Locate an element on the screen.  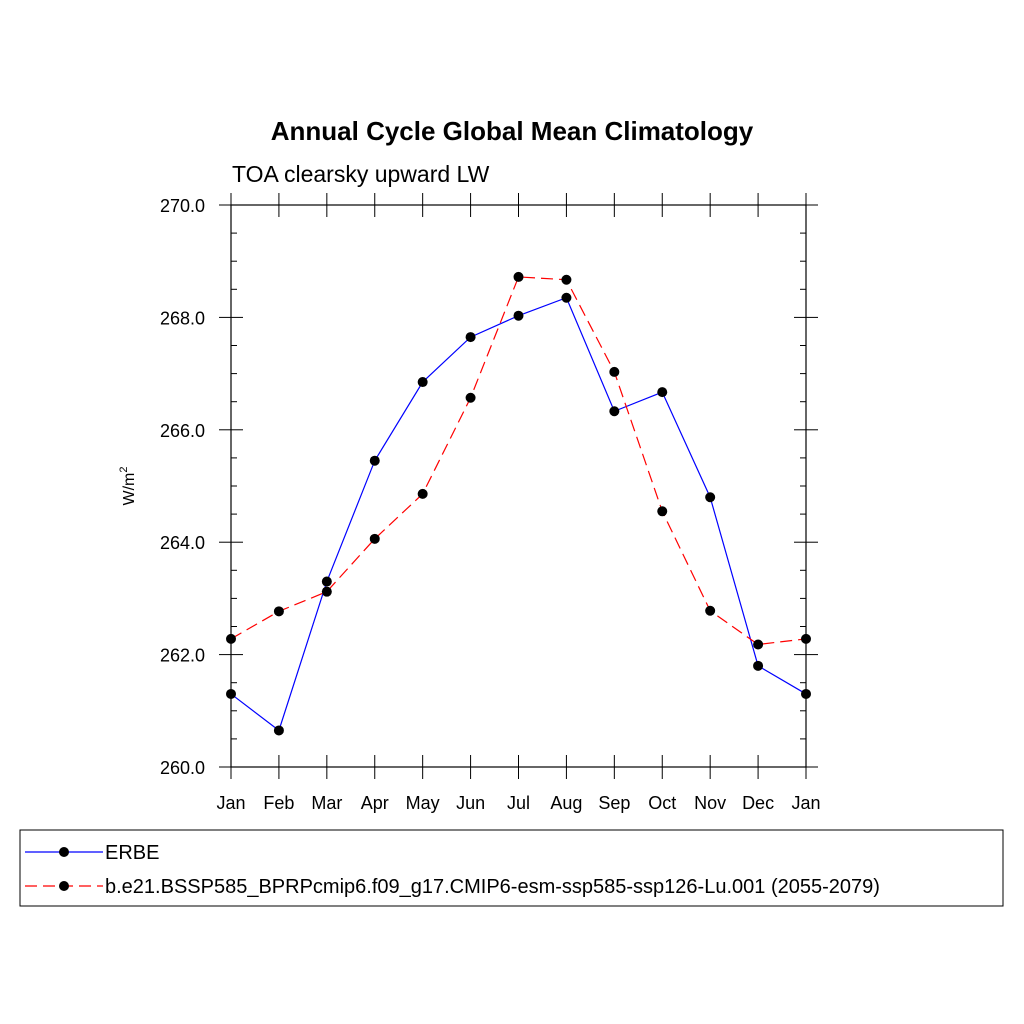
x-tick-label: Oct is located at coordinates (662, 803).